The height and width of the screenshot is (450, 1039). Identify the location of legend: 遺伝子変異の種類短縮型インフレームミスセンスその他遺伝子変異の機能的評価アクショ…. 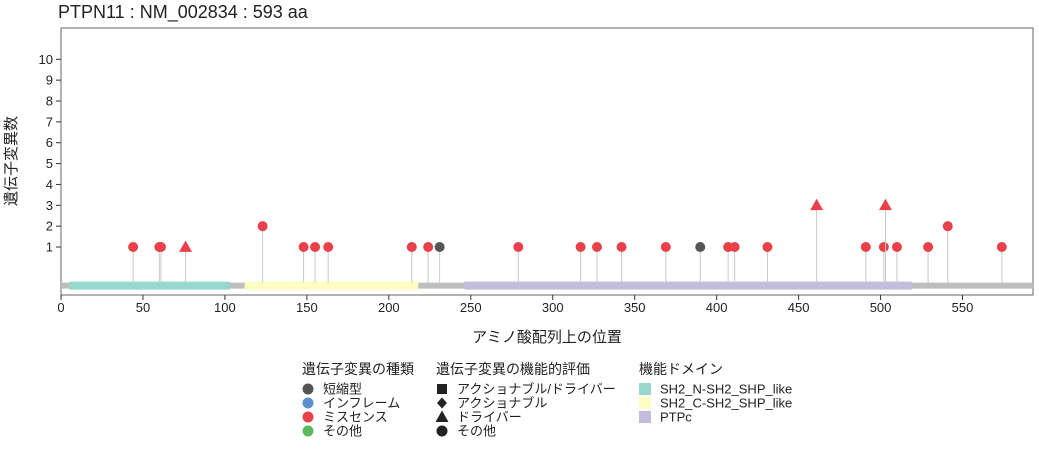
(547, 400).